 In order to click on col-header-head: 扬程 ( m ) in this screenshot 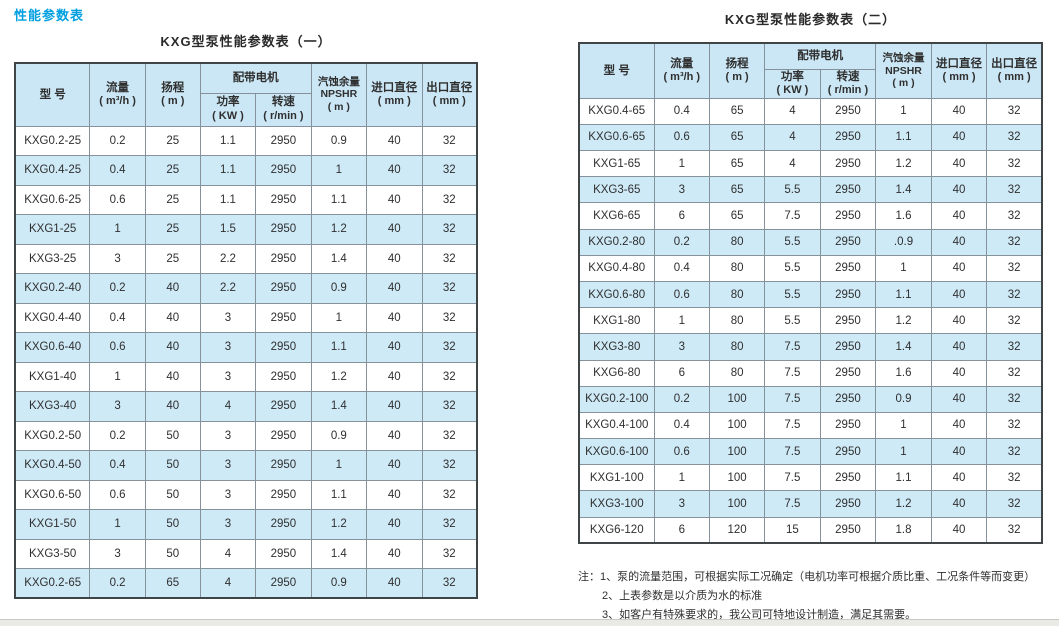, I will do `click(737, 70)`.